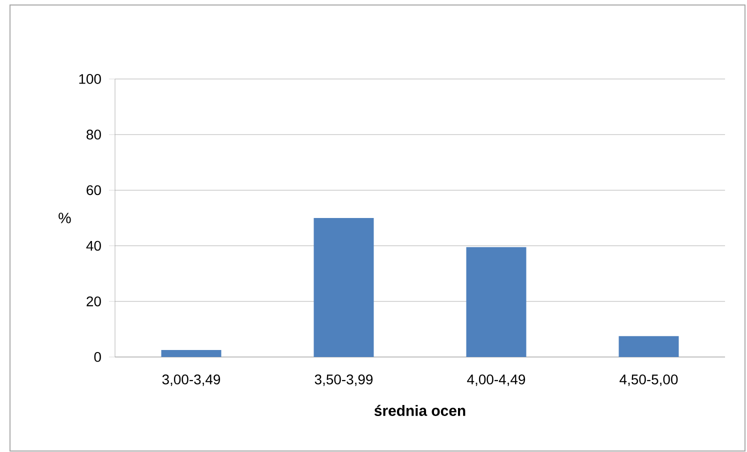 The height and width of the screenshot is (452, 747). I want to click on x-tick-label: 3,50-3,99, so click(343, 380).